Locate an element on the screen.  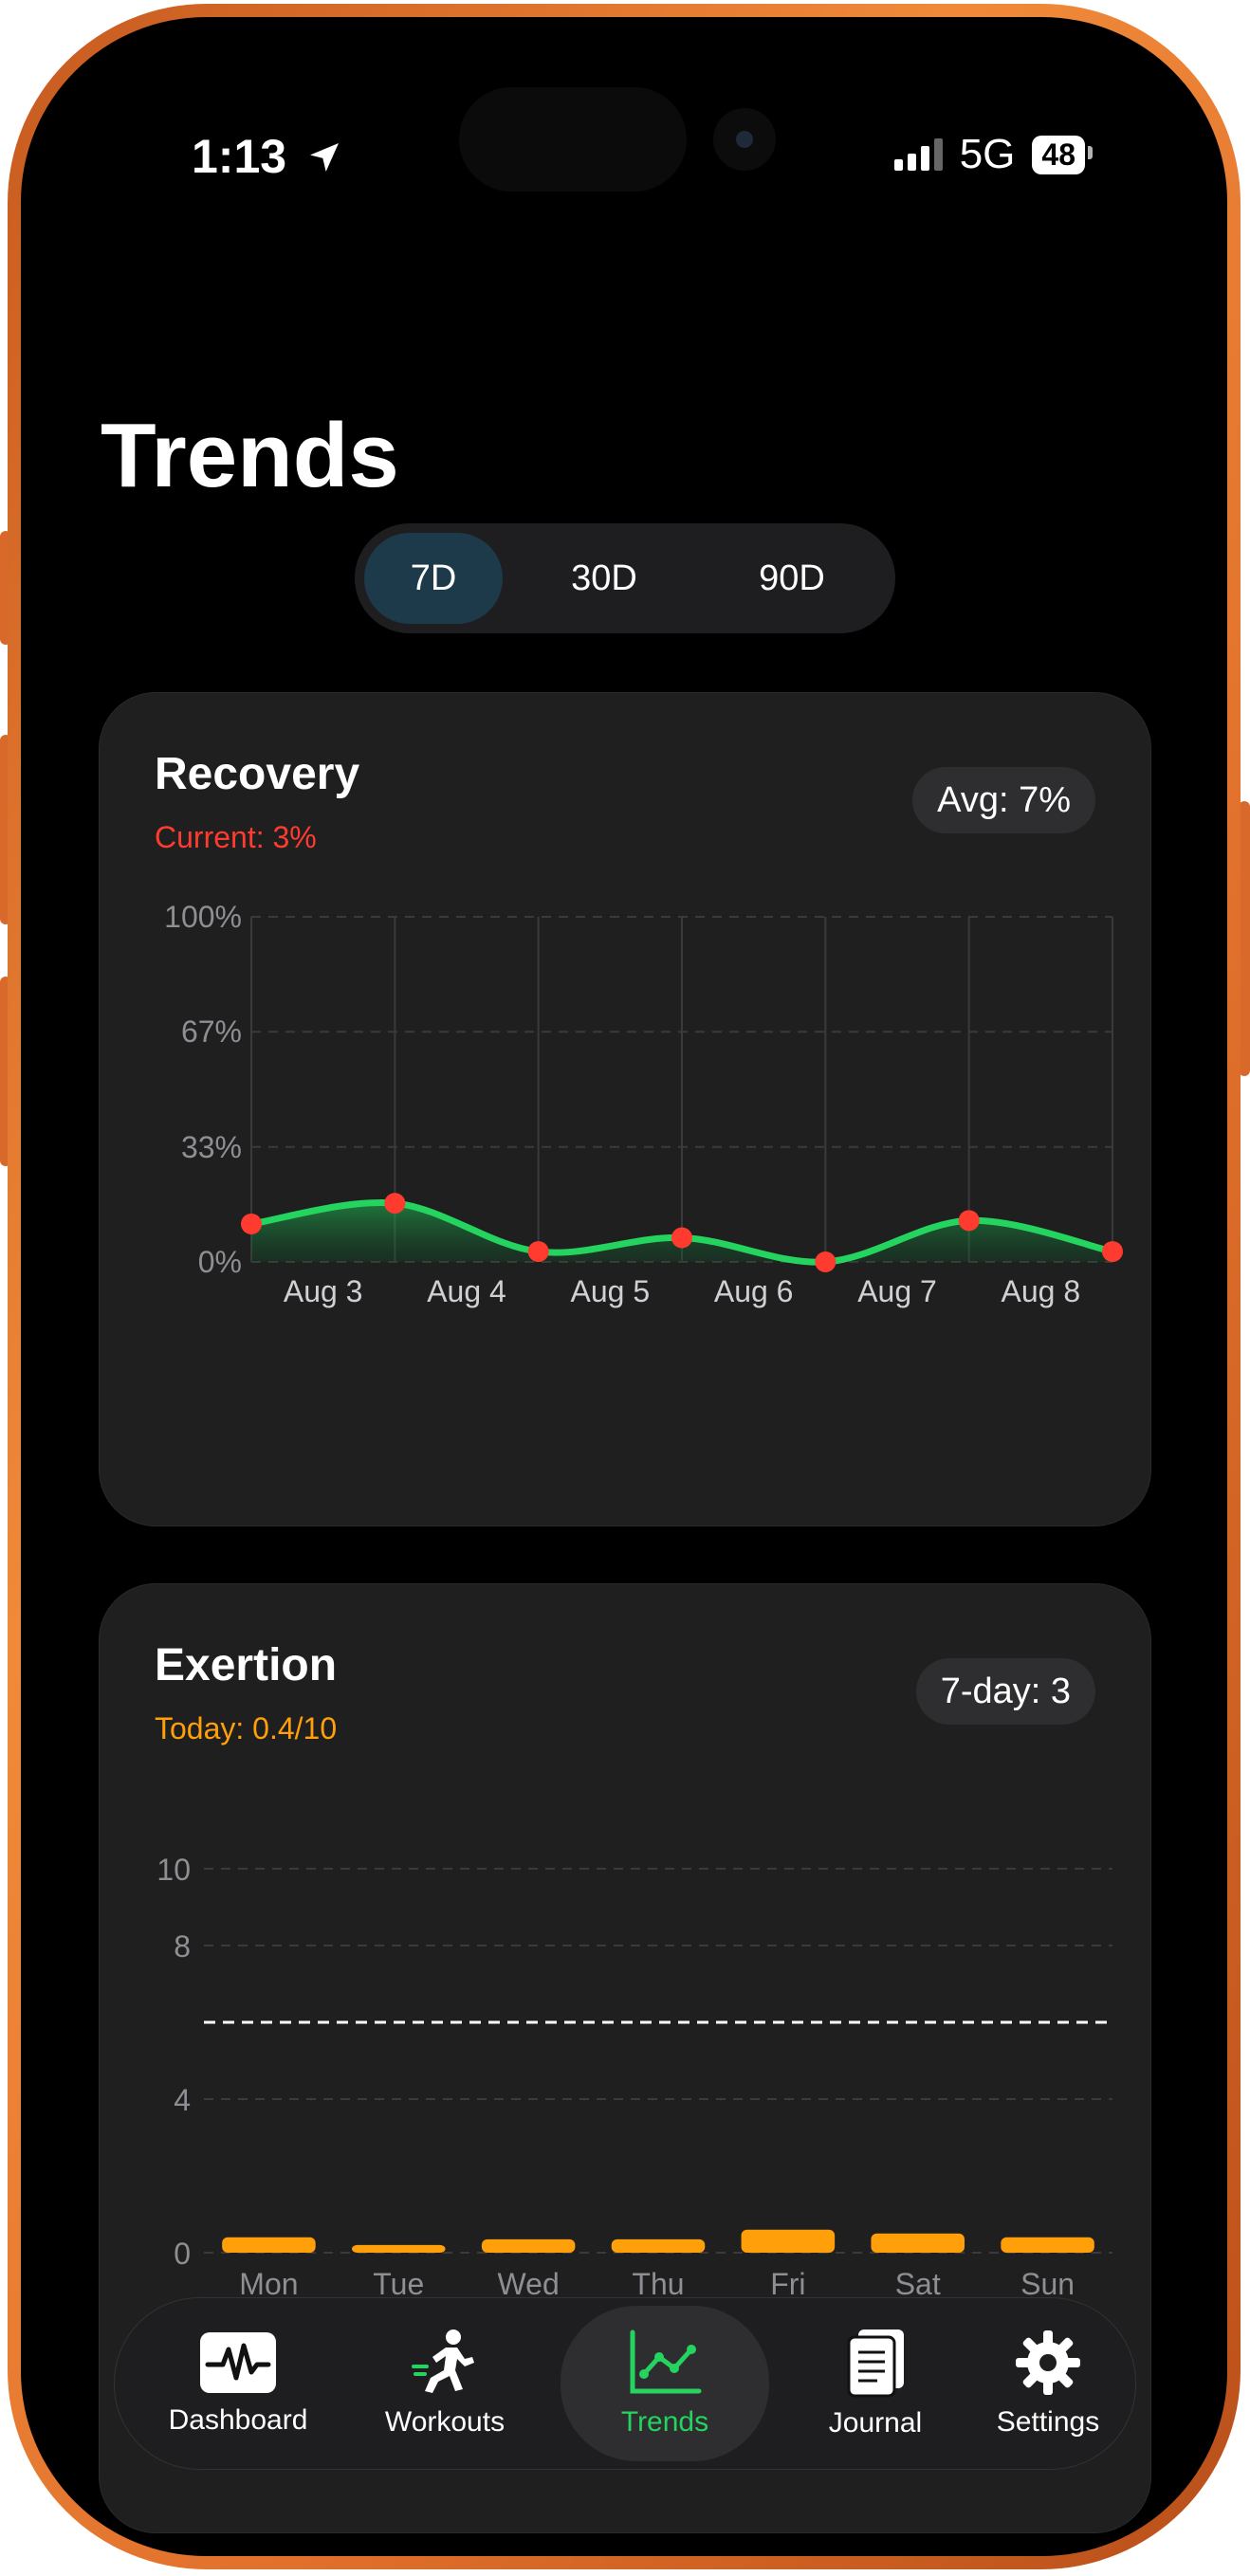
exertion-y-tick-label: 4 is located at coordinates (182, 2100).